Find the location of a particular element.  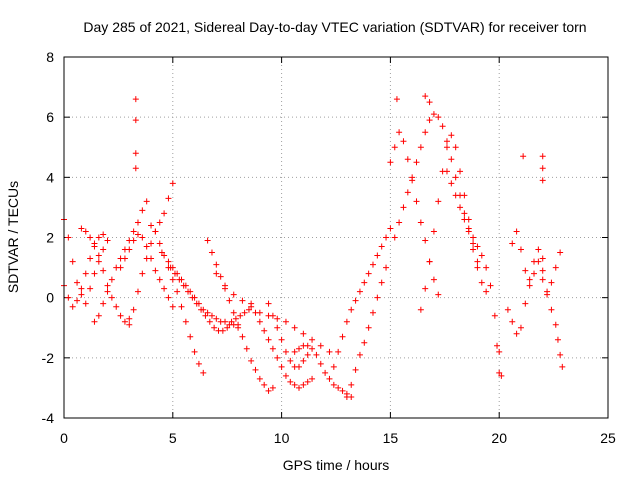

y-axis-label: SDTVAR / TECUs is located at coordinates (13, 237).